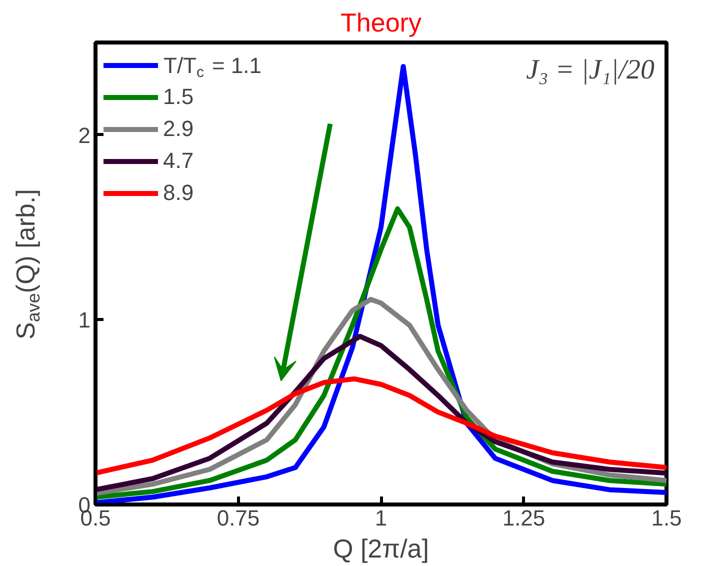 The width and height of the screenshot is (701, 566). I want to click on legend-label: 1.5, so click(178, 97).